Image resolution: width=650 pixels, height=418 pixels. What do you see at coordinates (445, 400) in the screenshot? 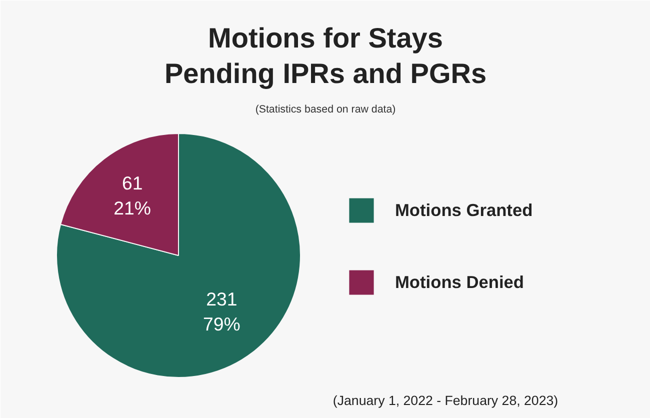
I see `text: (January 1, 2022 - February 28, 2023)` at bounding box center [445, 400].